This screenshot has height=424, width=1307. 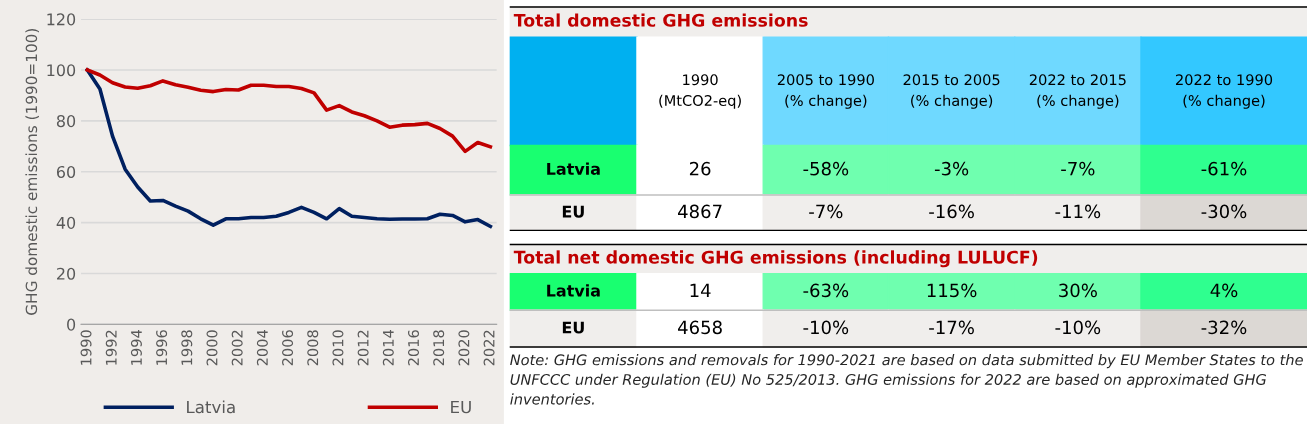 What do you see at coordinates (951, 327) in the screenshot?
I see `text: -17%` at bounding box center [951, 327].